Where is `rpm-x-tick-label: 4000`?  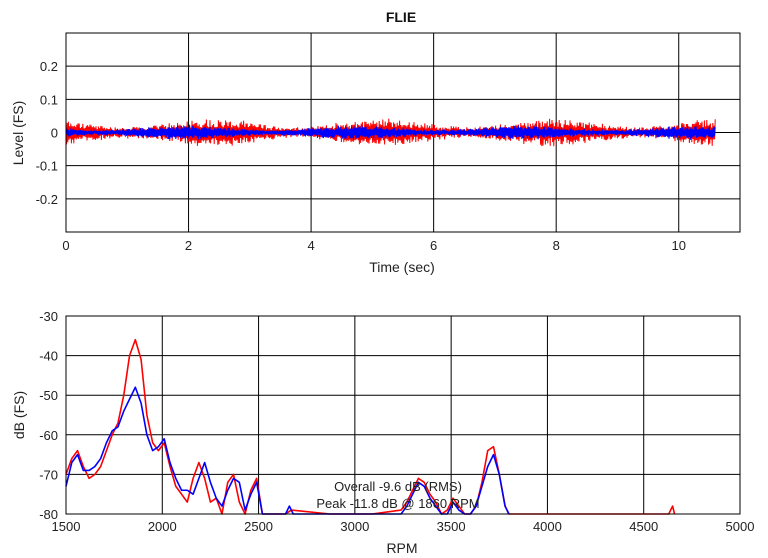
rpm-x-tick-label: 4000 is located at coordinates (547, 526).